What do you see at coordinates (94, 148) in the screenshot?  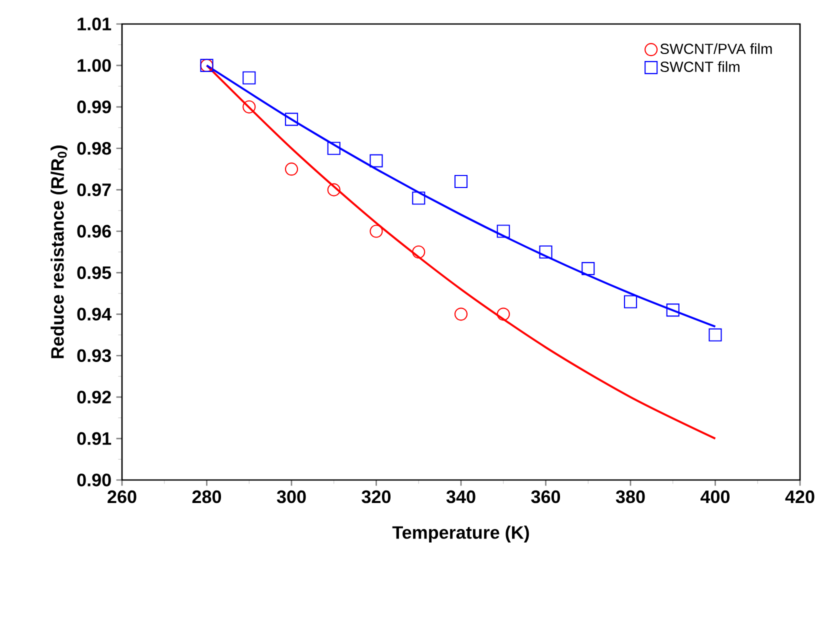 I see `y-tick-label: 0.98` at bounding box center [94, 148].